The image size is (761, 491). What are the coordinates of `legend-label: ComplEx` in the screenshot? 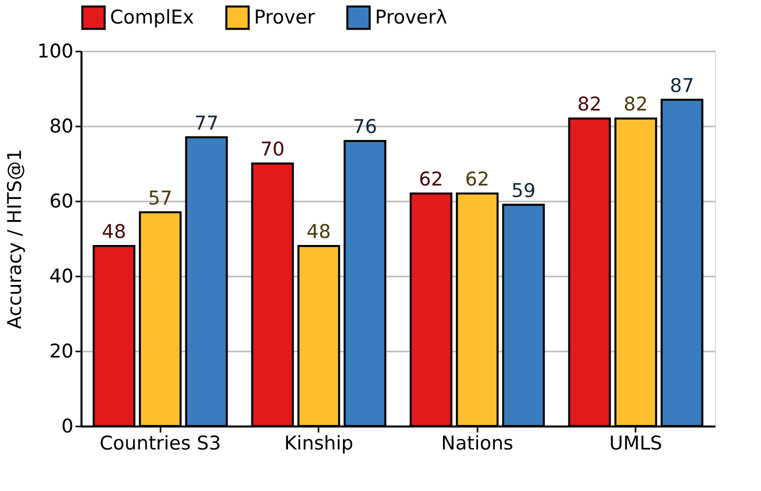 It's located at (152, 17).